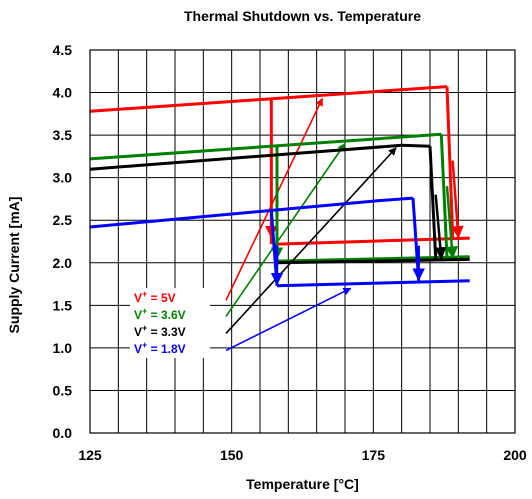 The image size is (532, 499). What do you see at coordinates (63, 348) in the screenshot?
I see `y-tick-label: 1.0` at bounding box center [63, 348].